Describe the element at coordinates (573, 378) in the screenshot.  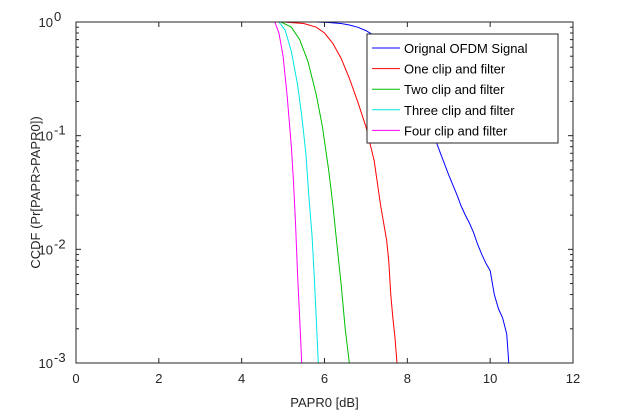
I see `x-tick-label: 12` at that location.